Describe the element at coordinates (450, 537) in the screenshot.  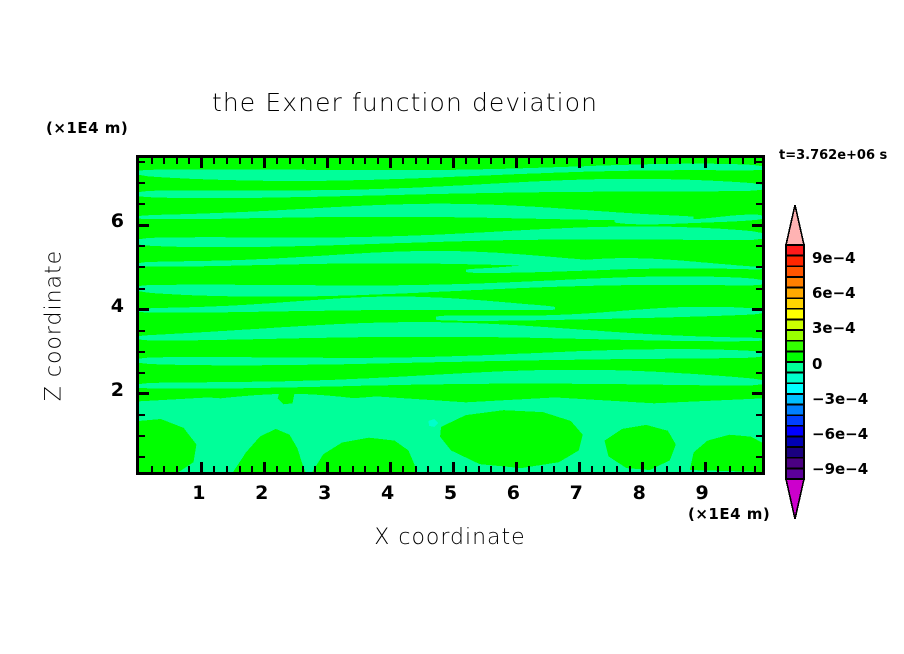
I see `x-axis-title: X coordinate` at that location.